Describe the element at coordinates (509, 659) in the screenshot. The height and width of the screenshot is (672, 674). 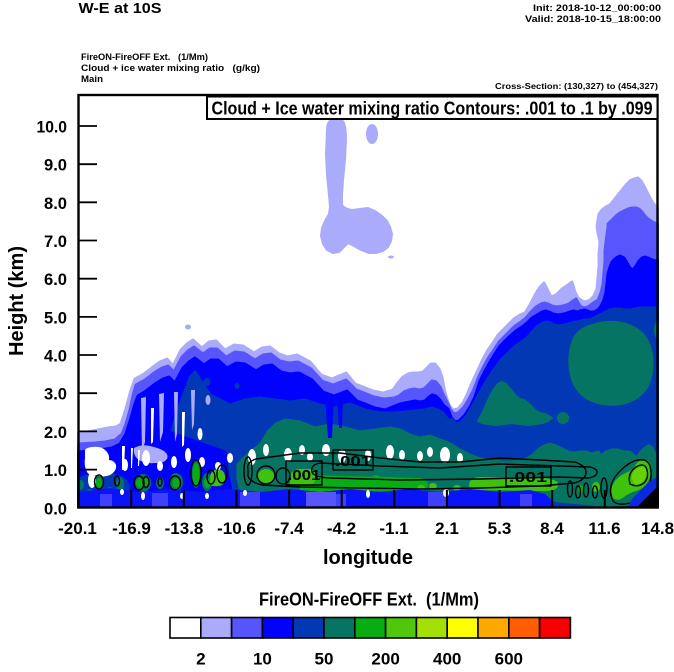
I see `svg-text: 600` at that location.